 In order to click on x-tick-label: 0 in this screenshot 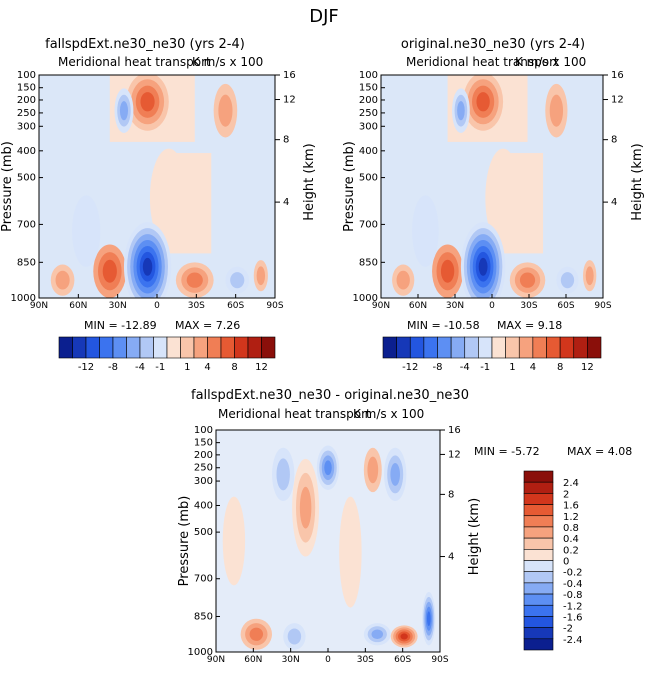, I will do `click(328, 660)`.